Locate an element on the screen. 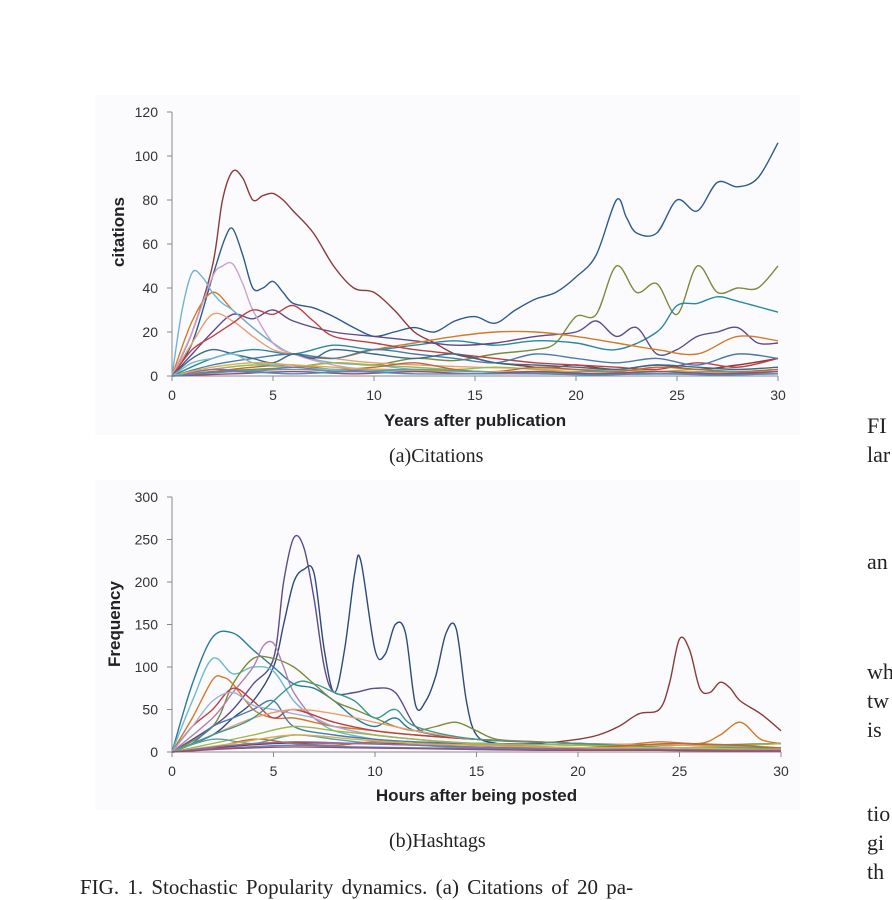 The width and height of the screenshot is (892, 900). margin-text-fragment: tw is located at coordinates (878, 700).